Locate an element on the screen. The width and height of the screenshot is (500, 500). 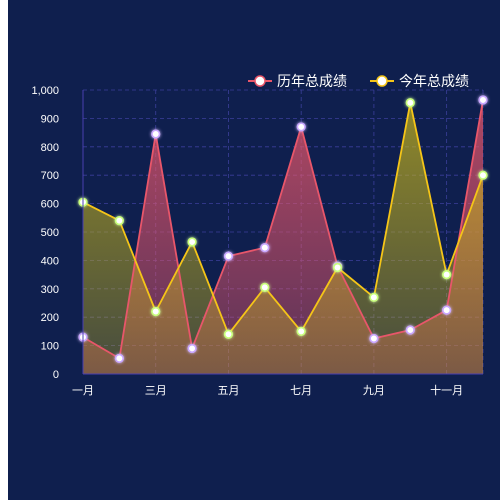
y-tick-label: 100 is located at coordinates (50, 347).